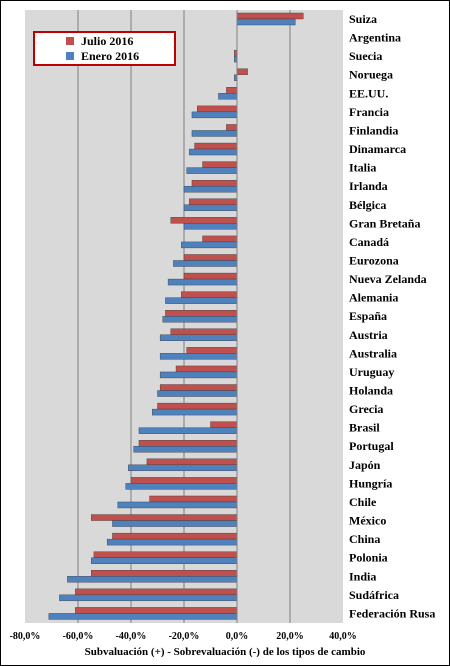  I want to click on legend-label-julio: Julio 2016, so click(107, 41).